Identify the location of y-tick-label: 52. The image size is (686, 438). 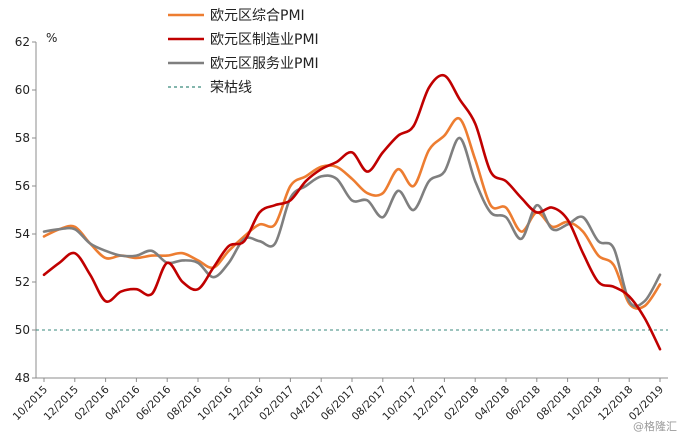
(22, 282).